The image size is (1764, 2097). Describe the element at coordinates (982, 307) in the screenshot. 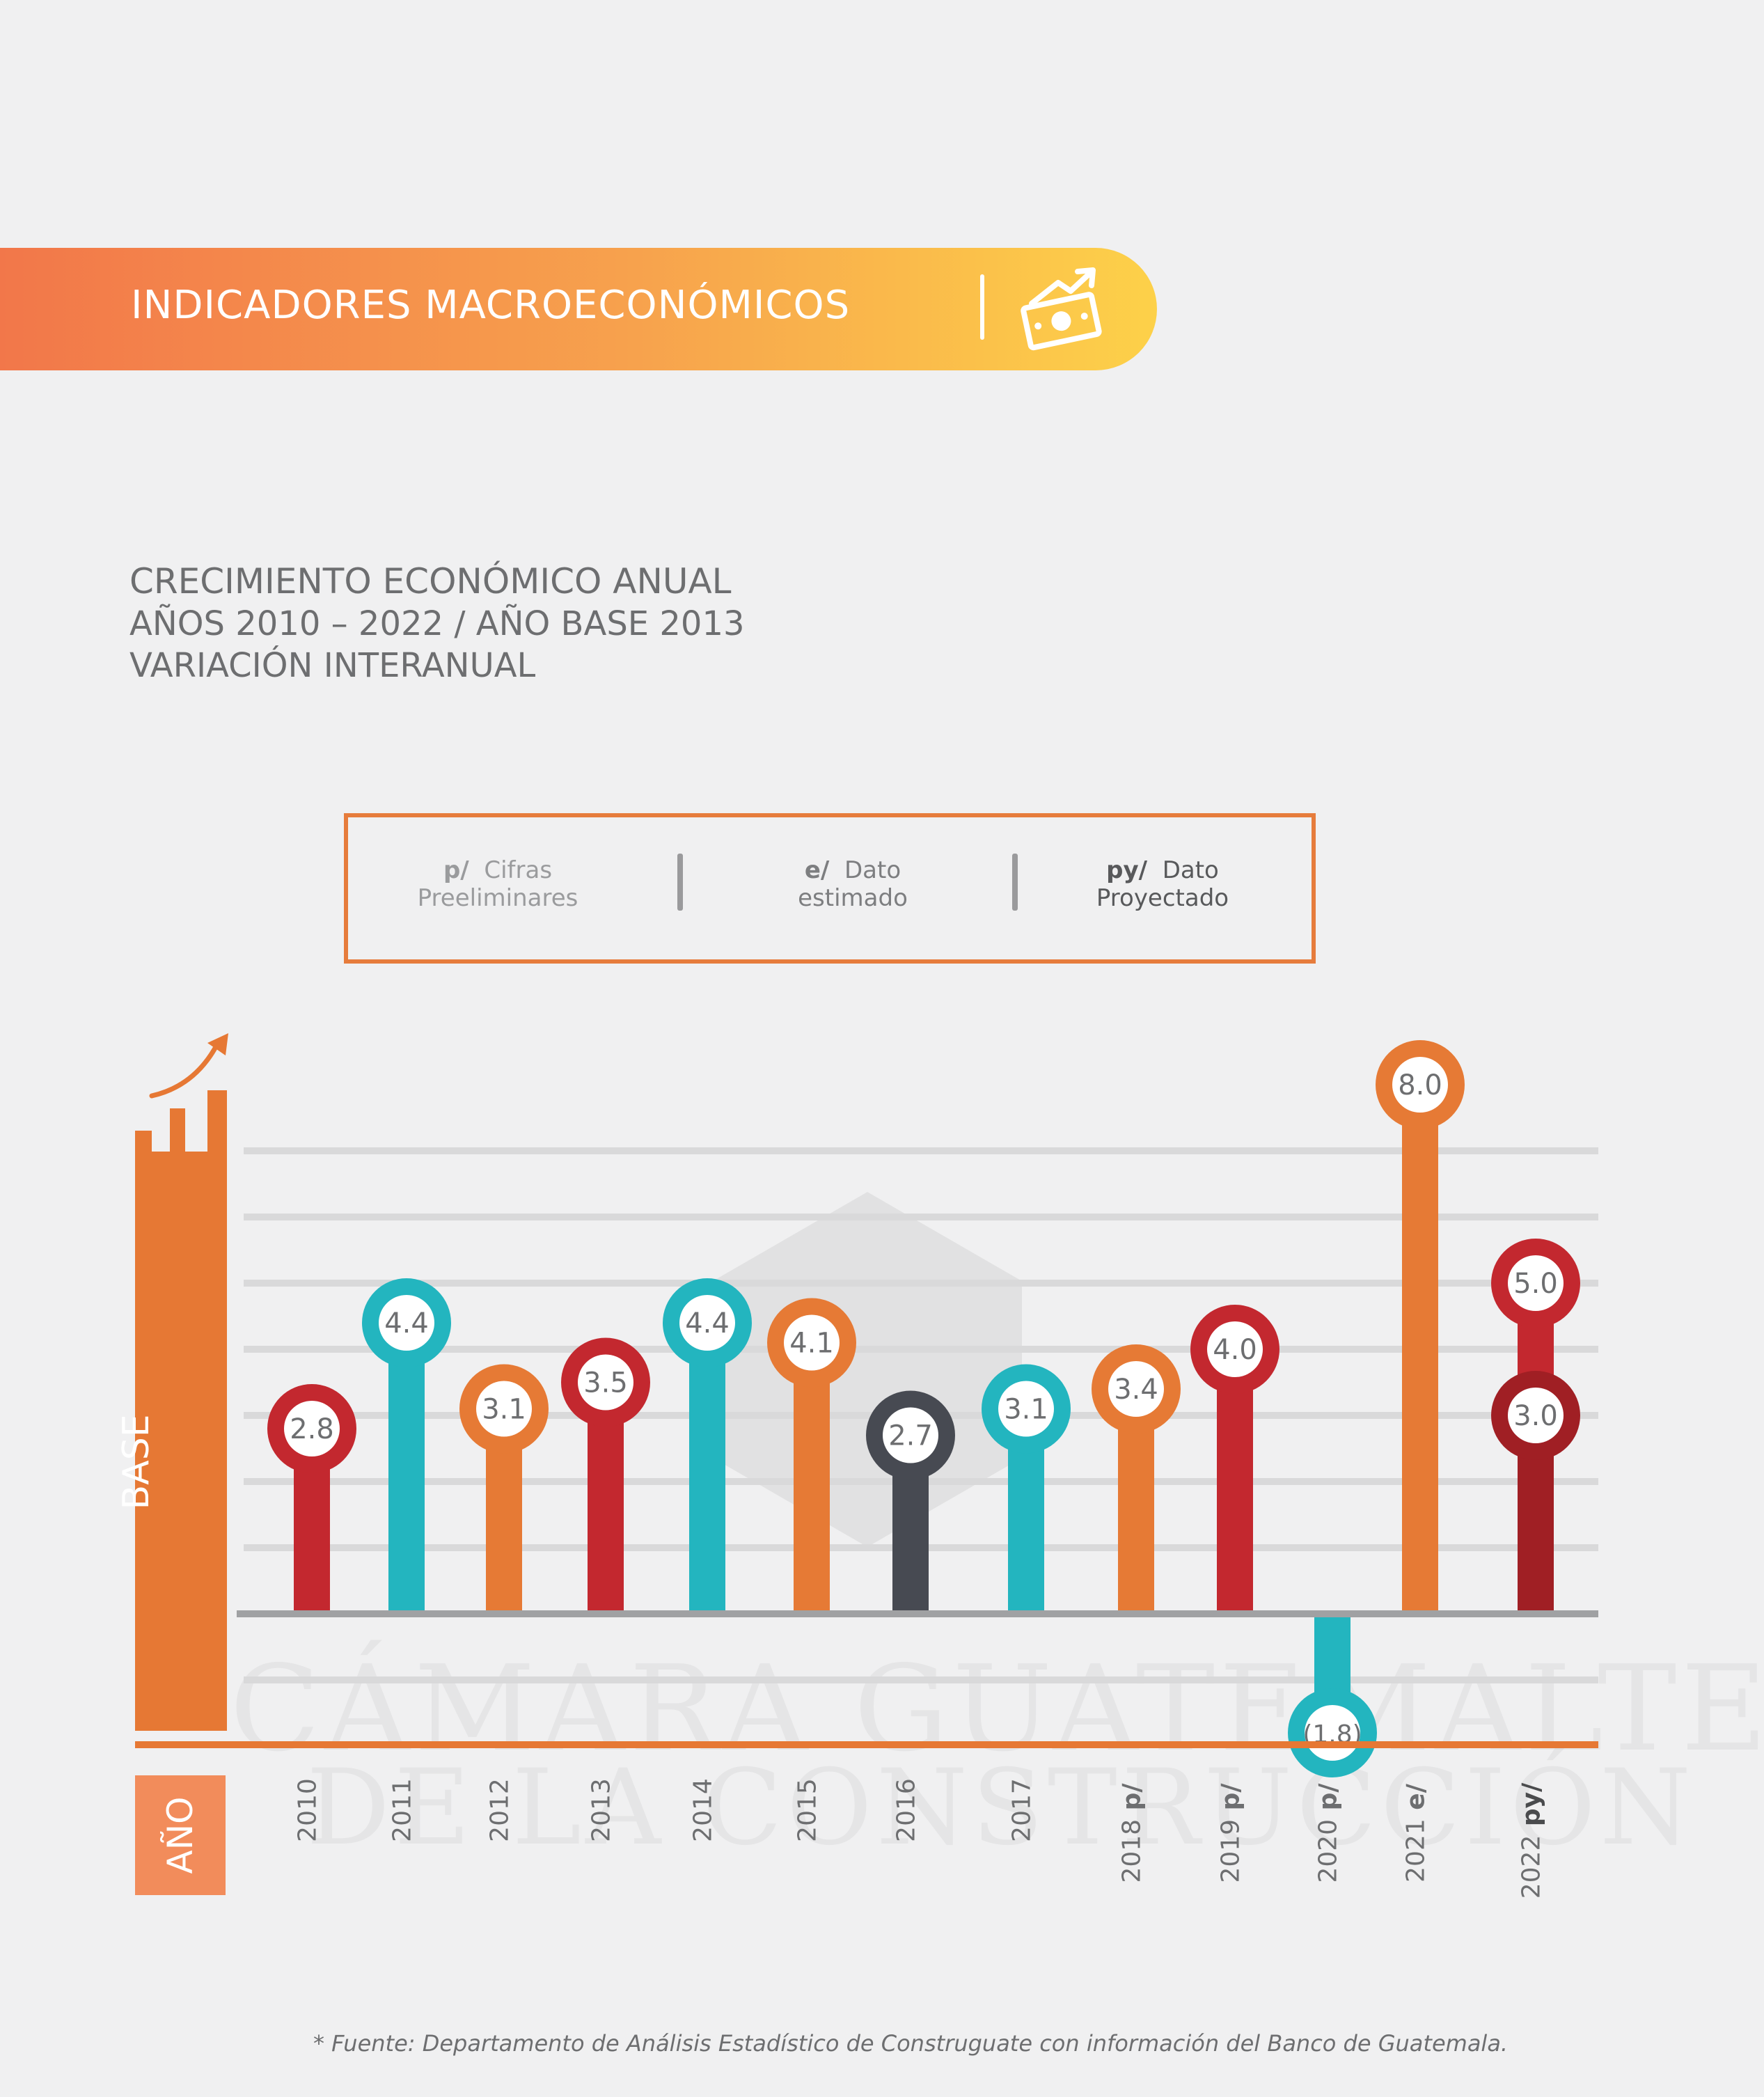

I see `header-divider` at that location.